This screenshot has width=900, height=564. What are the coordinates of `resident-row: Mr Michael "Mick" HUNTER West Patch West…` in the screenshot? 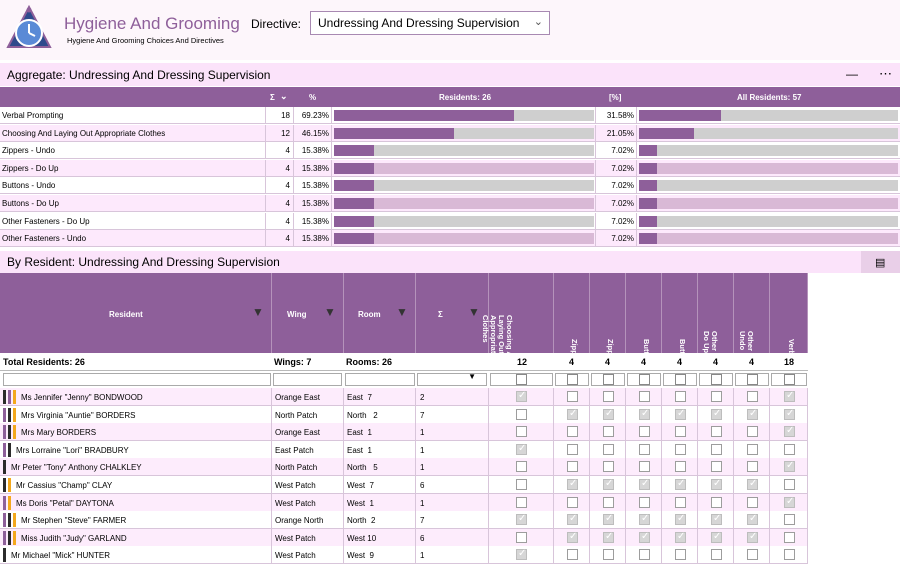 It's located at (404, 555).